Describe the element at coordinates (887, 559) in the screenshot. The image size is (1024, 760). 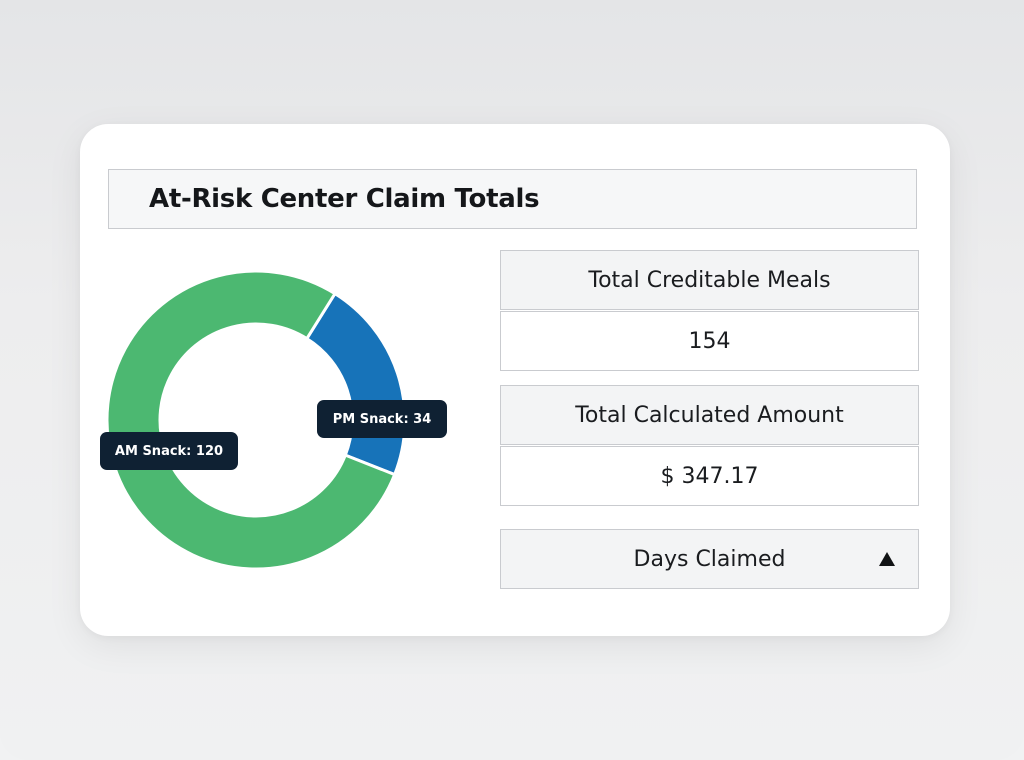
I see `triangle-up-icon` at that location.